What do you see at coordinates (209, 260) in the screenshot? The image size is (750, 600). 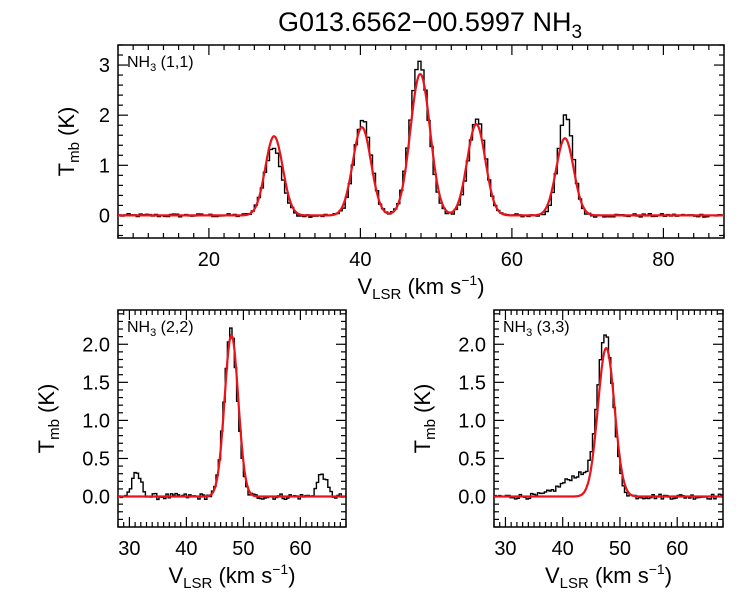 I see `x-tick-label: 20` at bounding box center [209, 260].